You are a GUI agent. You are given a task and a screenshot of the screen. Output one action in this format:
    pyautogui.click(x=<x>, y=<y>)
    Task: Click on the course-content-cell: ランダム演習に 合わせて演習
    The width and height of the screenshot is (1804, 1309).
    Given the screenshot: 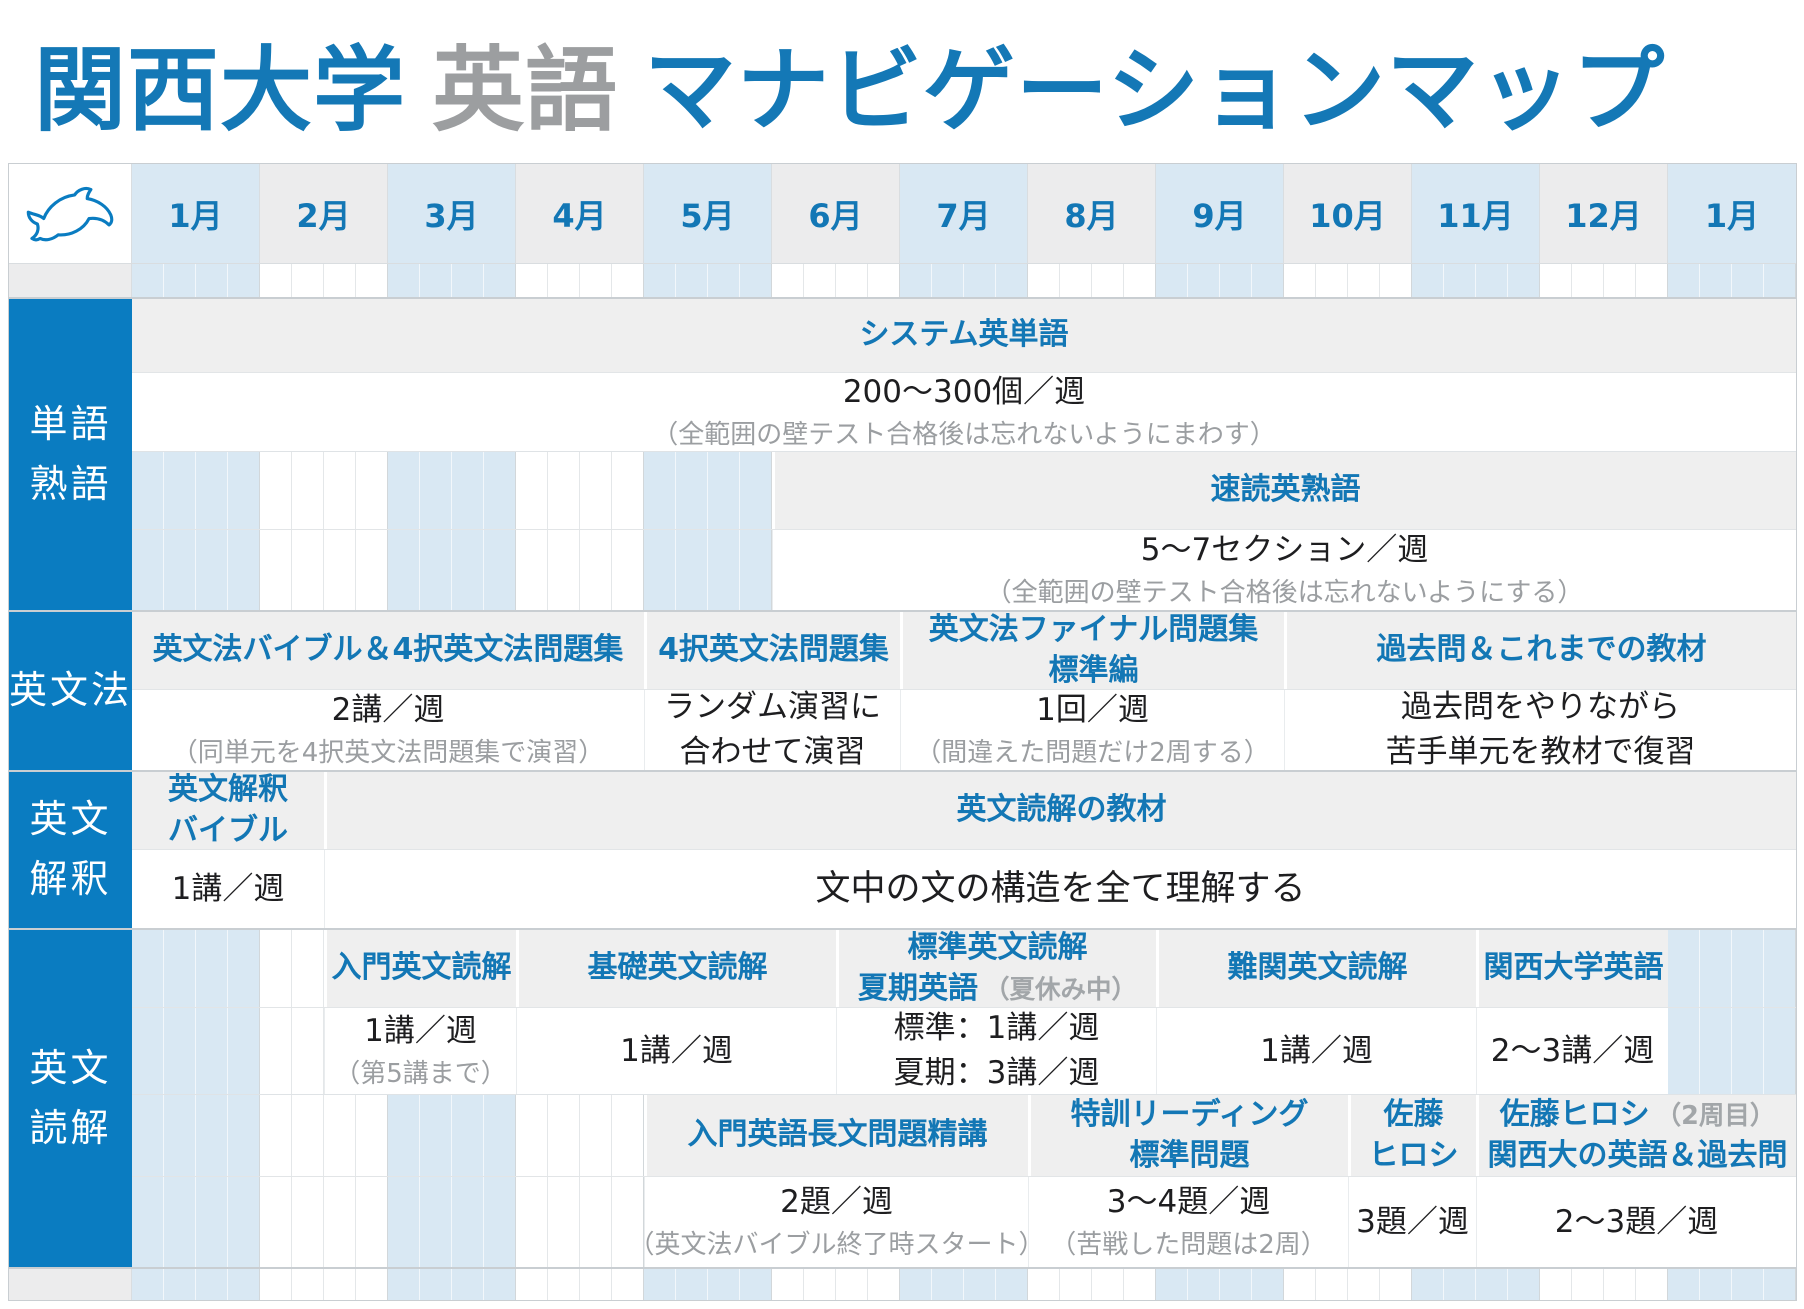 What is the action you would take?
    pyautogui.click(x=772, y=730)
    